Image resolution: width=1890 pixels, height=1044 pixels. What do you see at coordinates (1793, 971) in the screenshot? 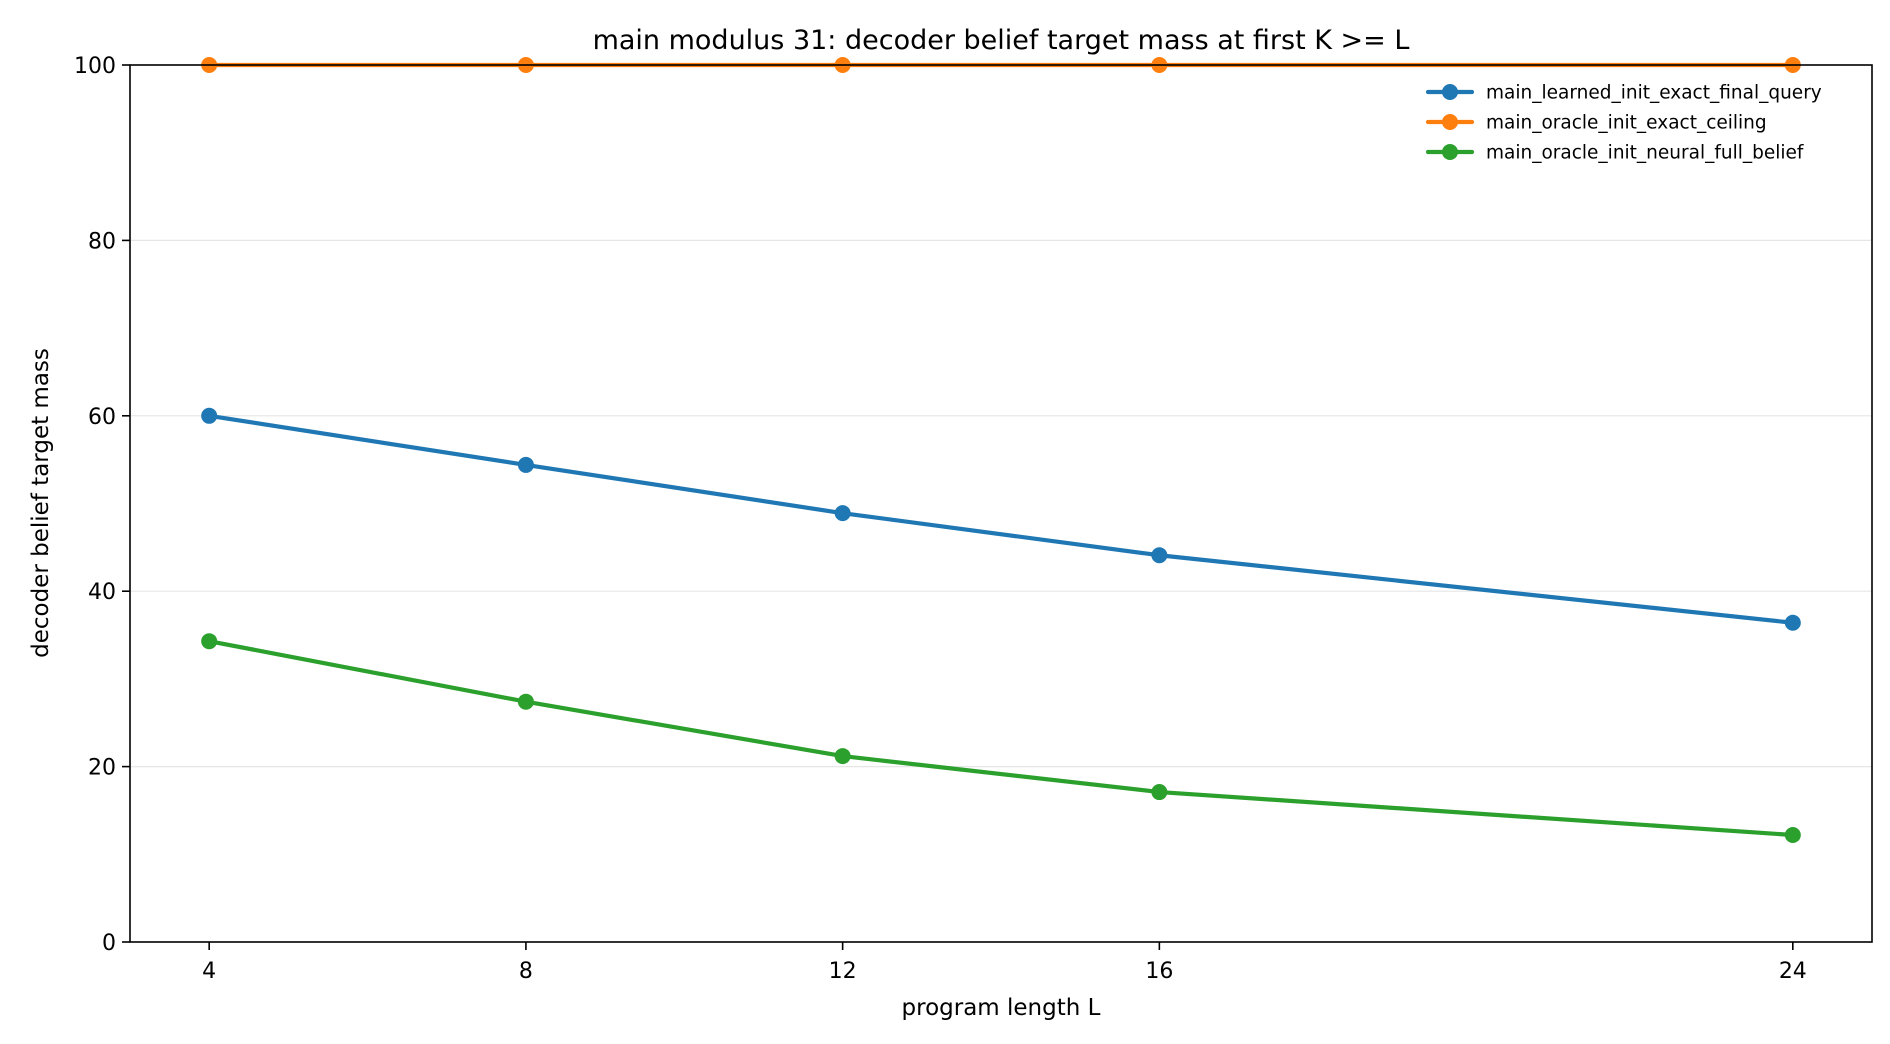
I see `x-tick-label: 24` at bounding box center [1793, 971].